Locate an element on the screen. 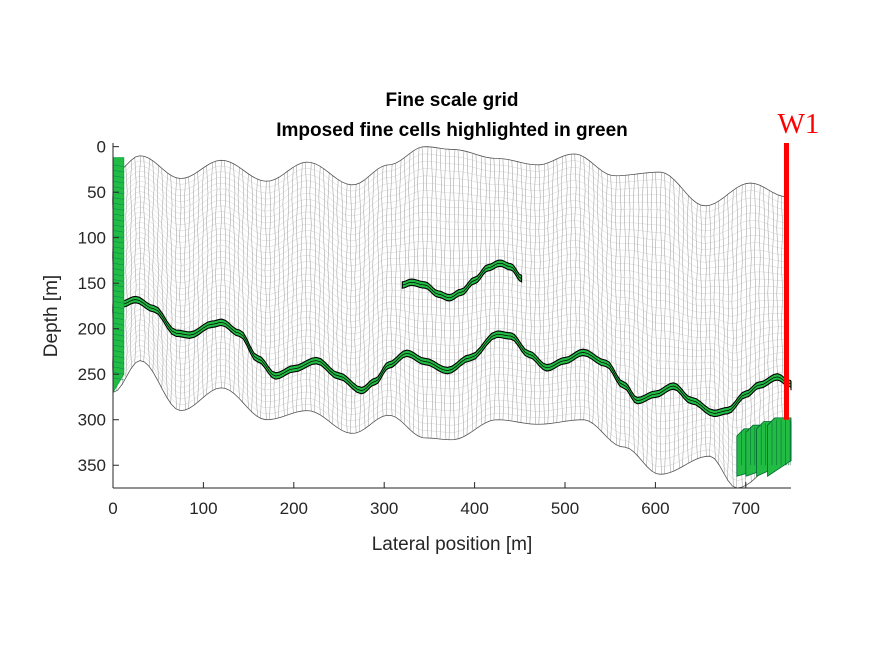 The height and width of the screenshot is (656, 875). x-tick-label: 100 is located at coordinates (203, 508).